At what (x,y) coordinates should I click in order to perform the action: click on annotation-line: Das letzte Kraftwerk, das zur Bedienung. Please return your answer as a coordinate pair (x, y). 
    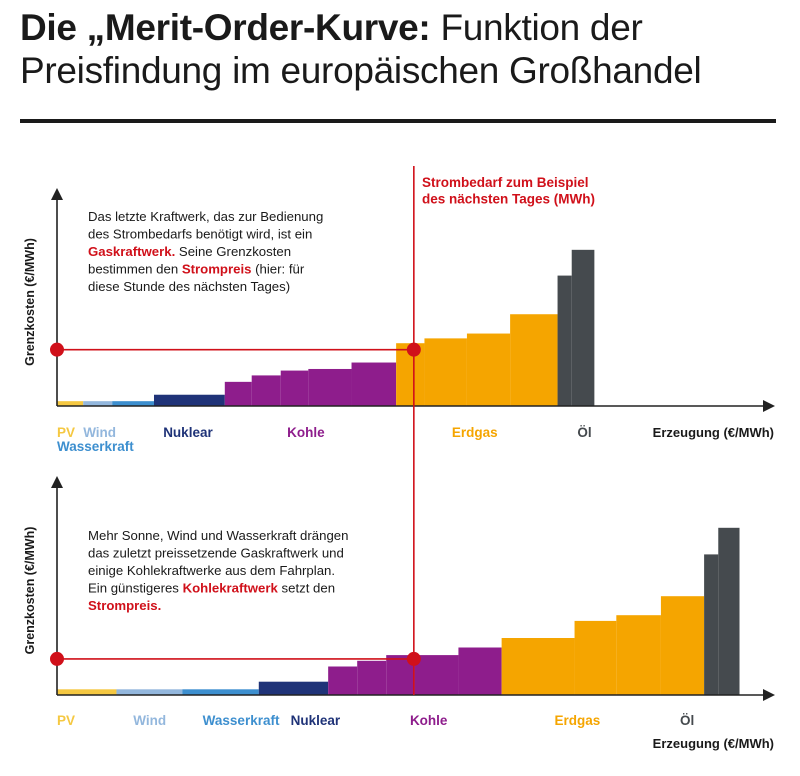
    Looking at the image, I should click on (205, 216).